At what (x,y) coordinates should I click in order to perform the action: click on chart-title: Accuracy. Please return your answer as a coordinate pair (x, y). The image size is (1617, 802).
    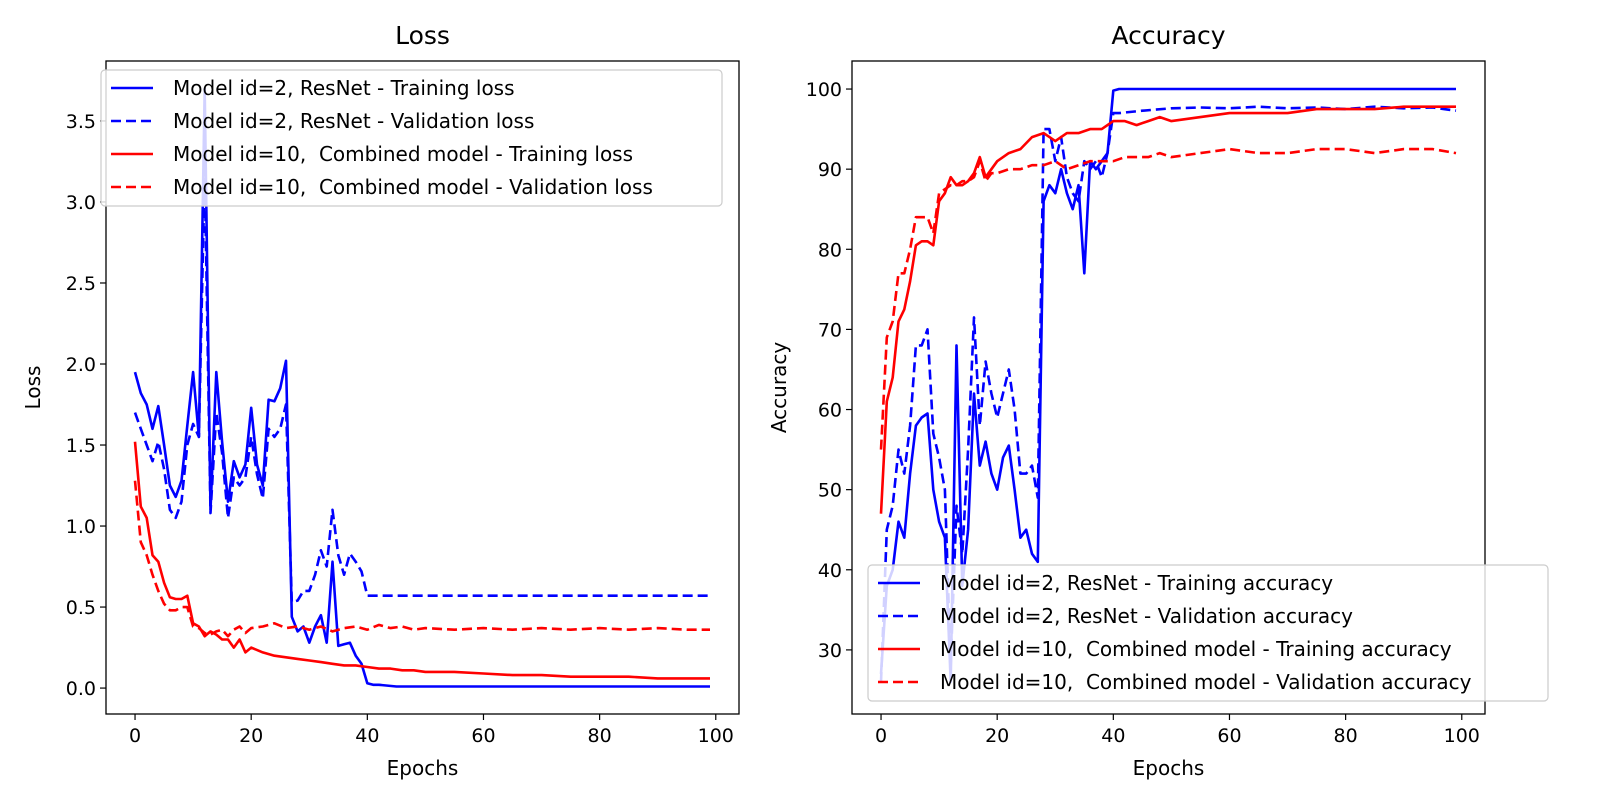
    Looking at the image, I should click on (1168, 35).